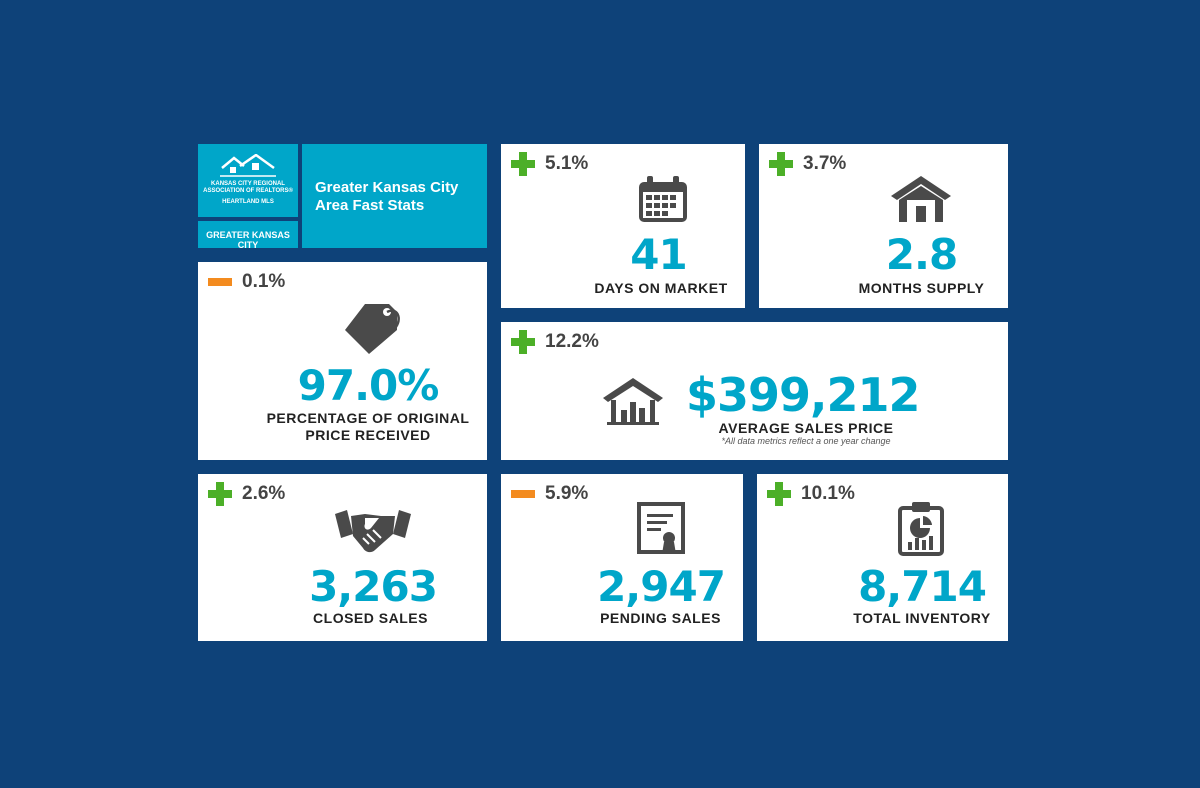  What do you see at coordinates (921, 254) in the screenshot?
I see `stat-value: 2.8` at bounding box center [921, 254].